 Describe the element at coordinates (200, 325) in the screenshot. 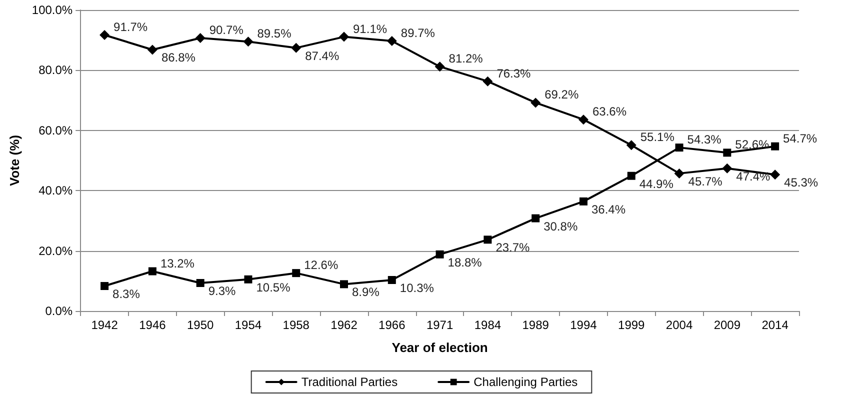

I see `x-tick-label: 1950` at that location.